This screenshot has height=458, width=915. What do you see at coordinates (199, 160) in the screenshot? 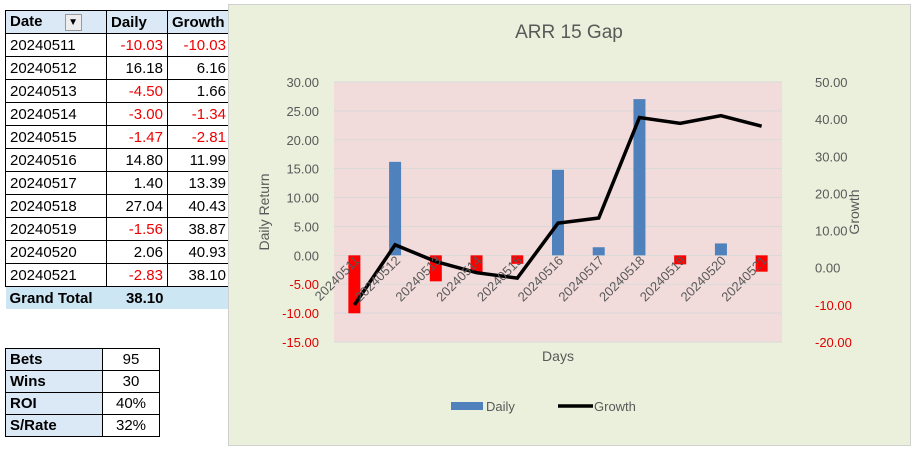
I see `cell-growth: 11.99` at bounding box center [199, 160].